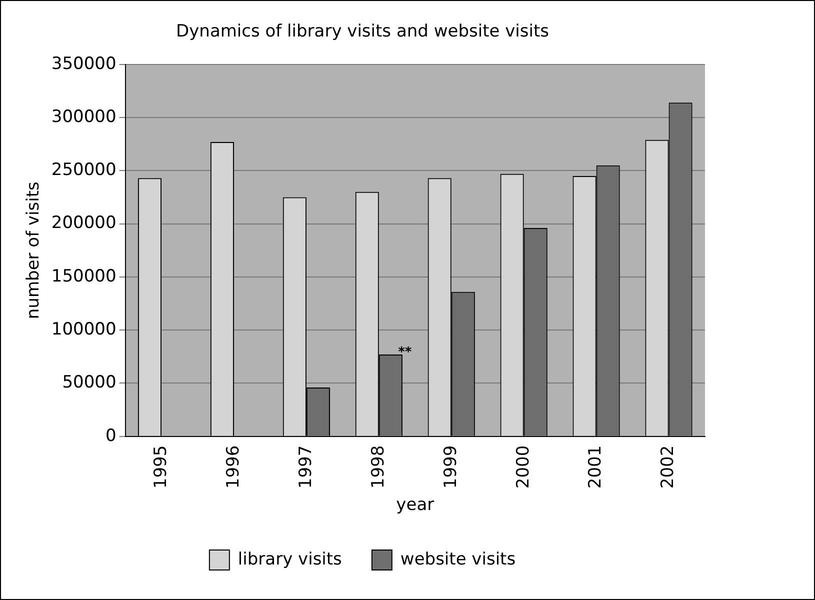 This screenshot has width=815, height=600. I want to click on x-tick-label: 1999, so click(450, 467).